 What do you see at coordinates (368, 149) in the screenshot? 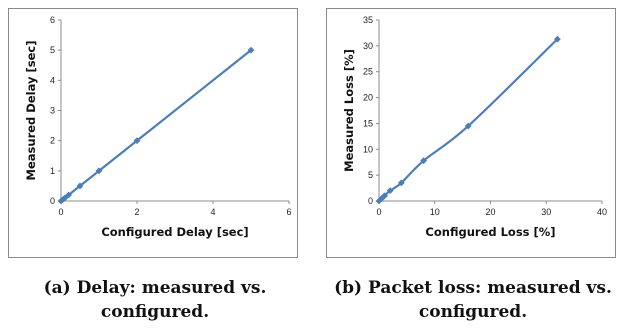
I see `y-tick-label: 10` at bounding box center [368, 149].